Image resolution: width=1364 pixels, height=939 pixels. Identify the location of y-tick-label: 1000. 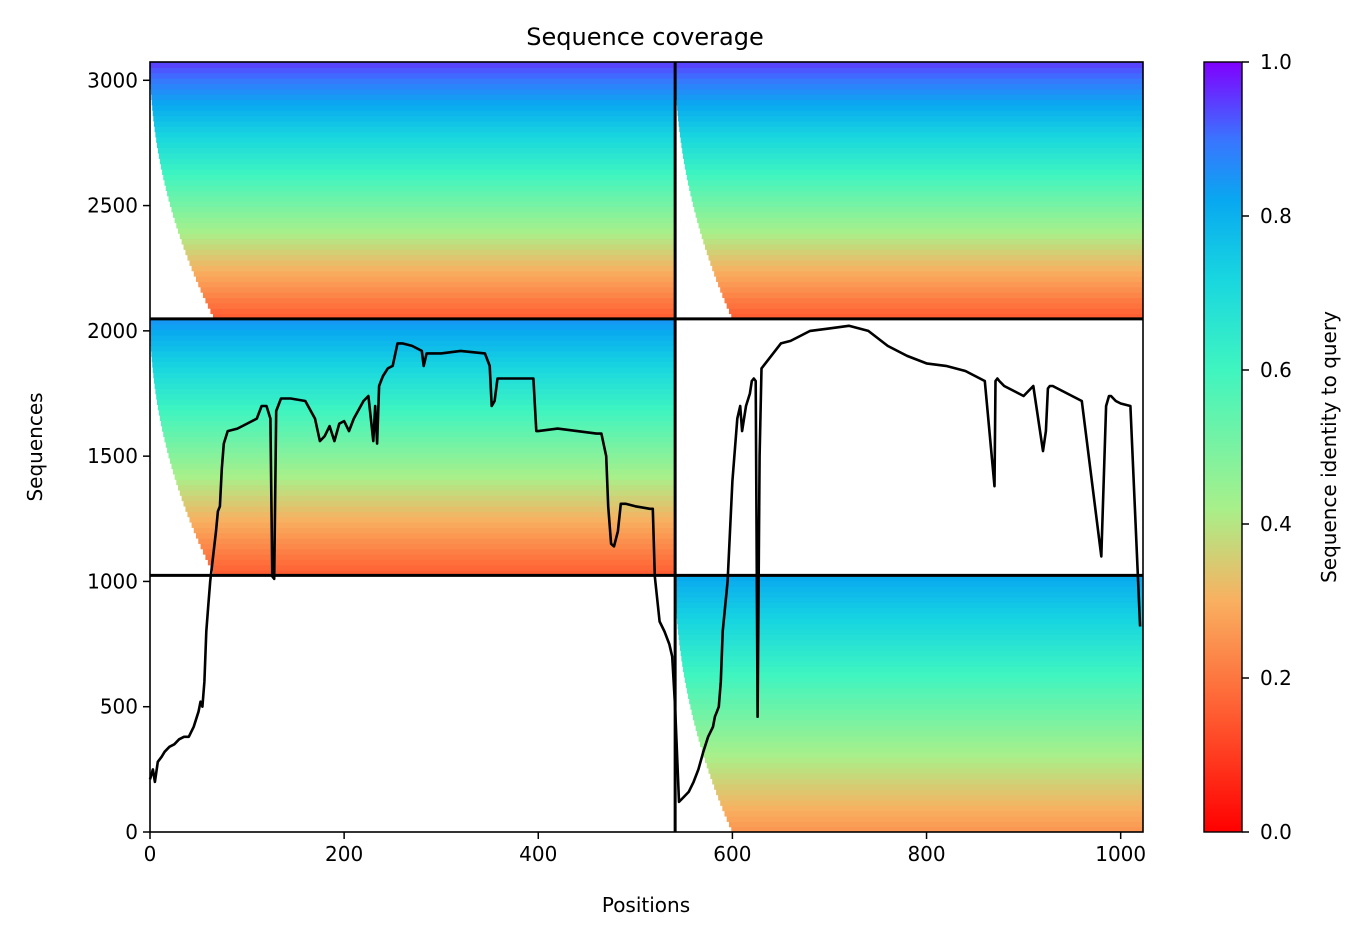
(112, 581).